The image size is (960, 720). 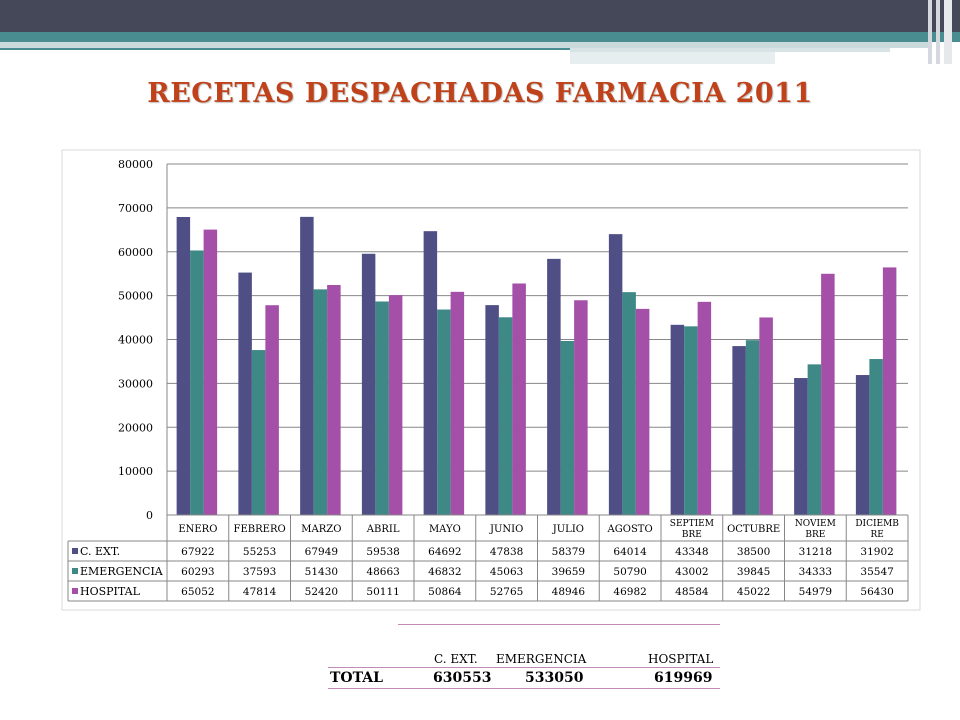 I want to click on series-name: C. EXT., so click(x=100, y=551).